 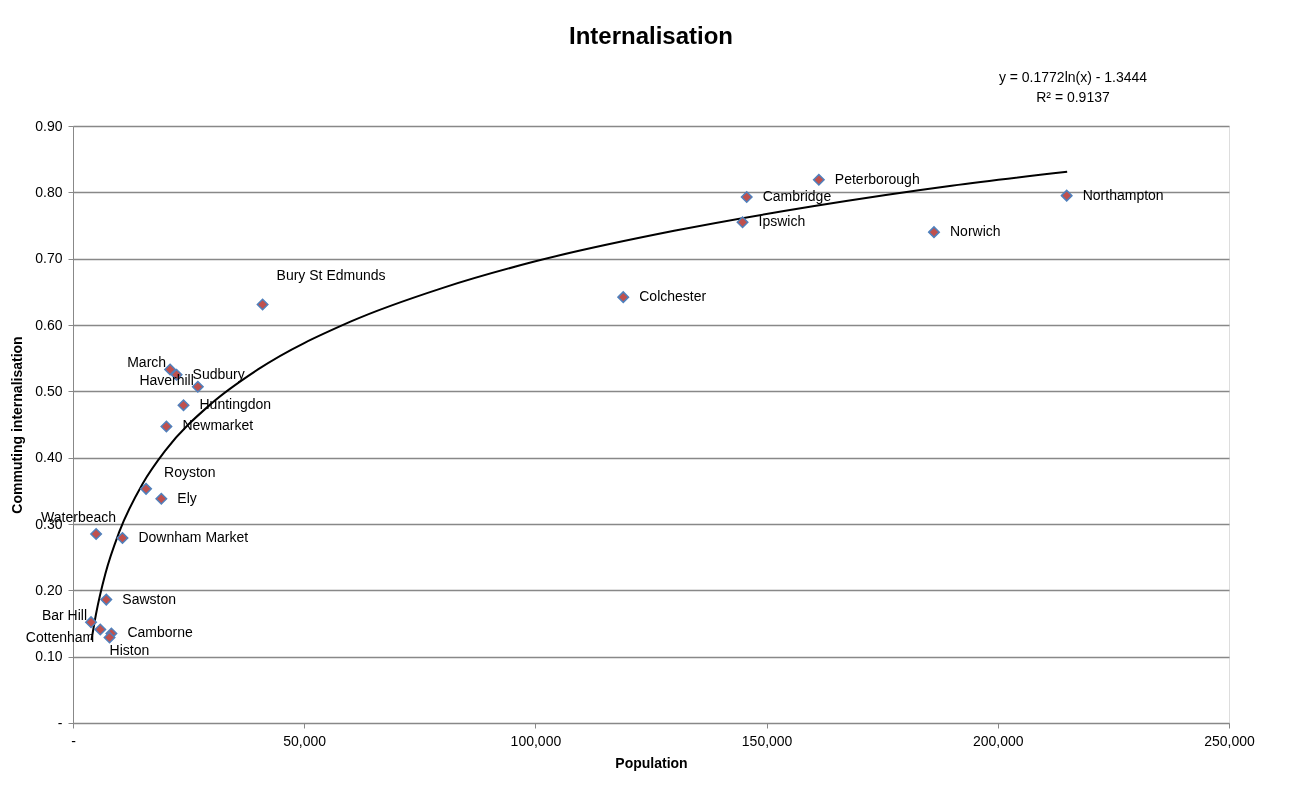 What do you see at coordinates (190, 471) in the screenshot?
I see `annotation: Royston` at bounding box center [190, 471].